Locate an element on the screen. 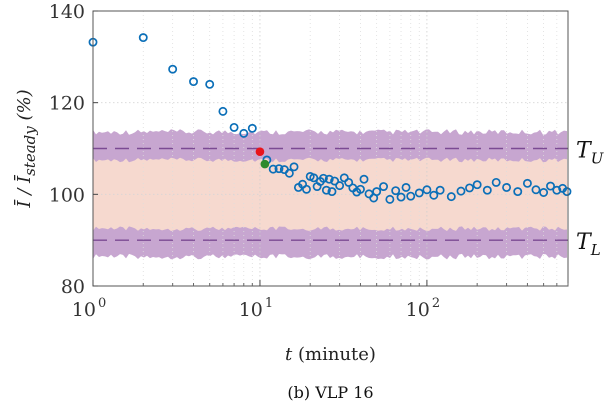 Image resolution: width=604 pixels, height=408 pixels. y-tick-label: 140 is located at coordinates (67, 12).